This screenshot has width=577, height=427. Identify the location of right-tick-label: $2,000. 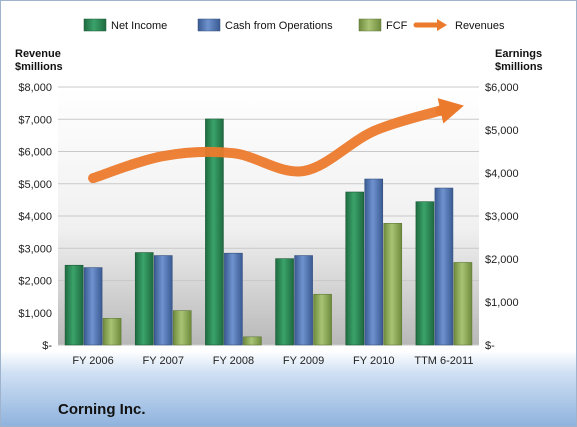
(502, 260).